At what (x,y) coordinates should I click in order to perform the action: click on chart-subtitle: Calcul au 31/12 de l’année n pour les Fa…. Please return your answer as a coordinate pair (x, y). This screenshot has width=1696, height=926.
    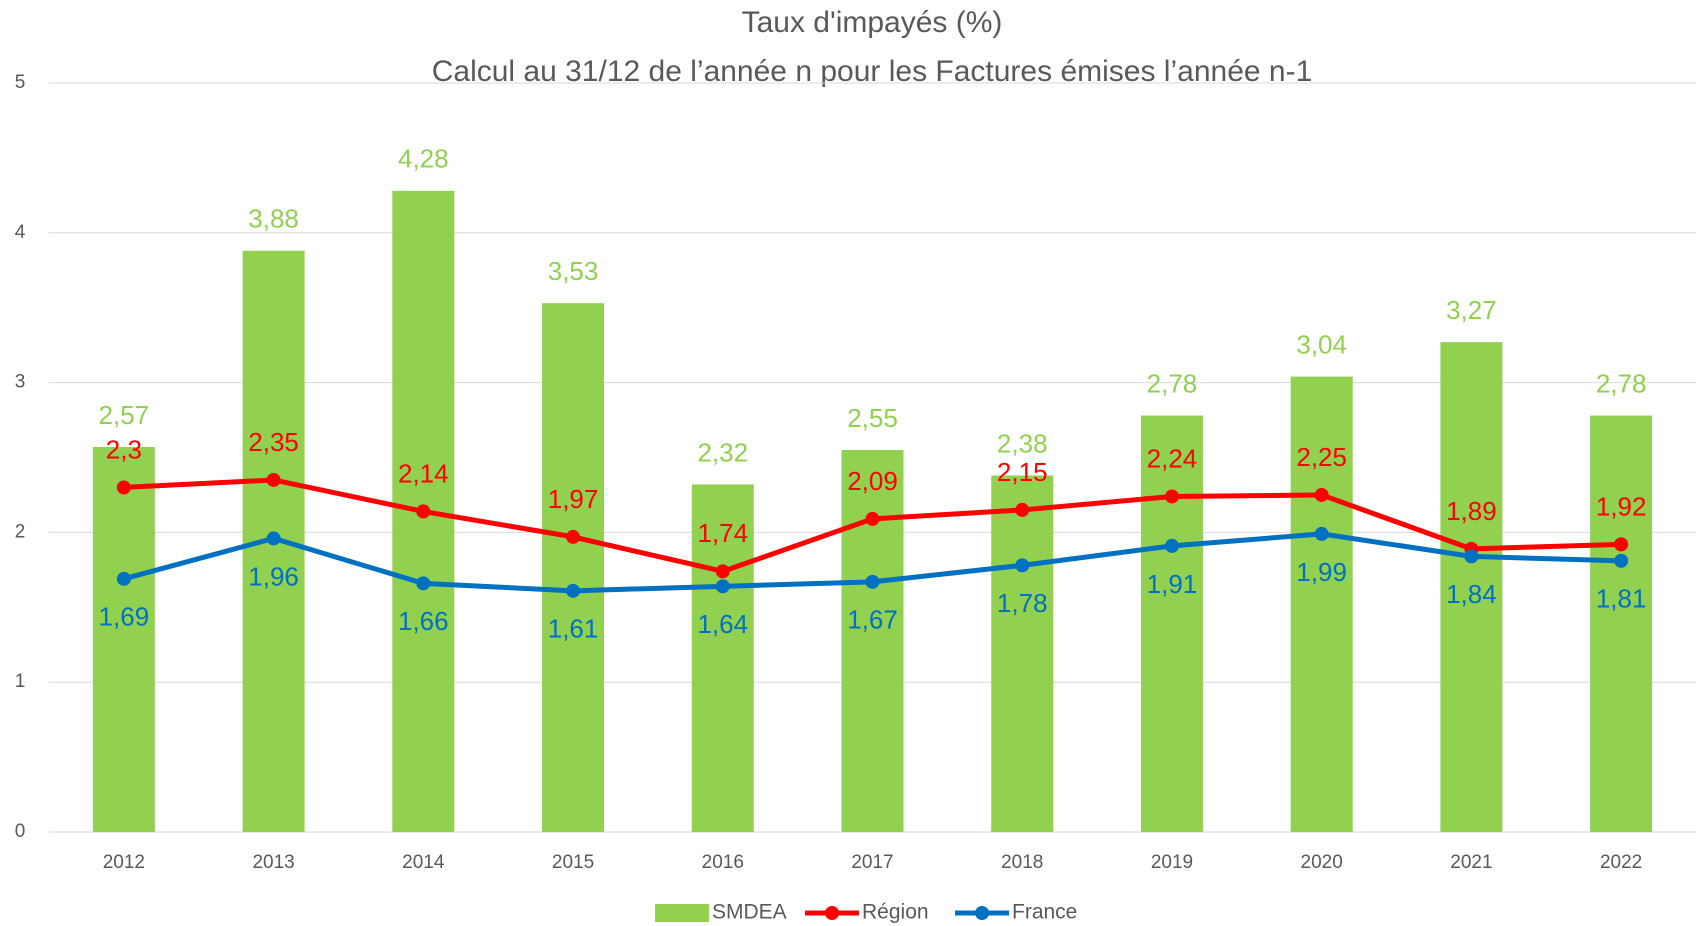
    Looking at the image, I should click on (872, 71).